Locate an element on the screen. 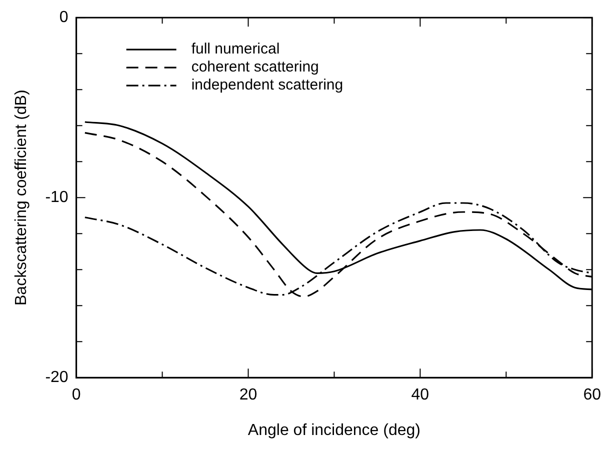 The width and height of the screenshot is (609, 450). x-tick-label: 20 is located at coordinates (248, 395).